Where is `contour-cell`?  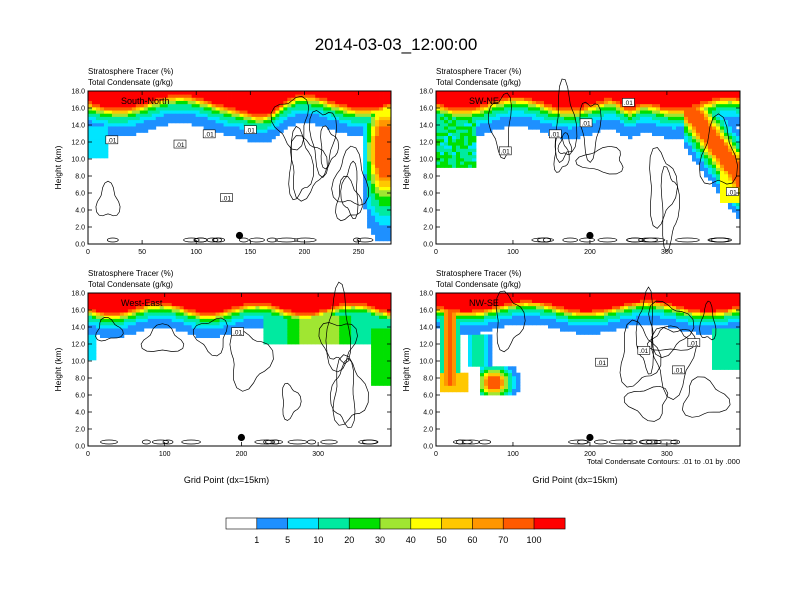 contour-cell is located at coordinates (168, 442).